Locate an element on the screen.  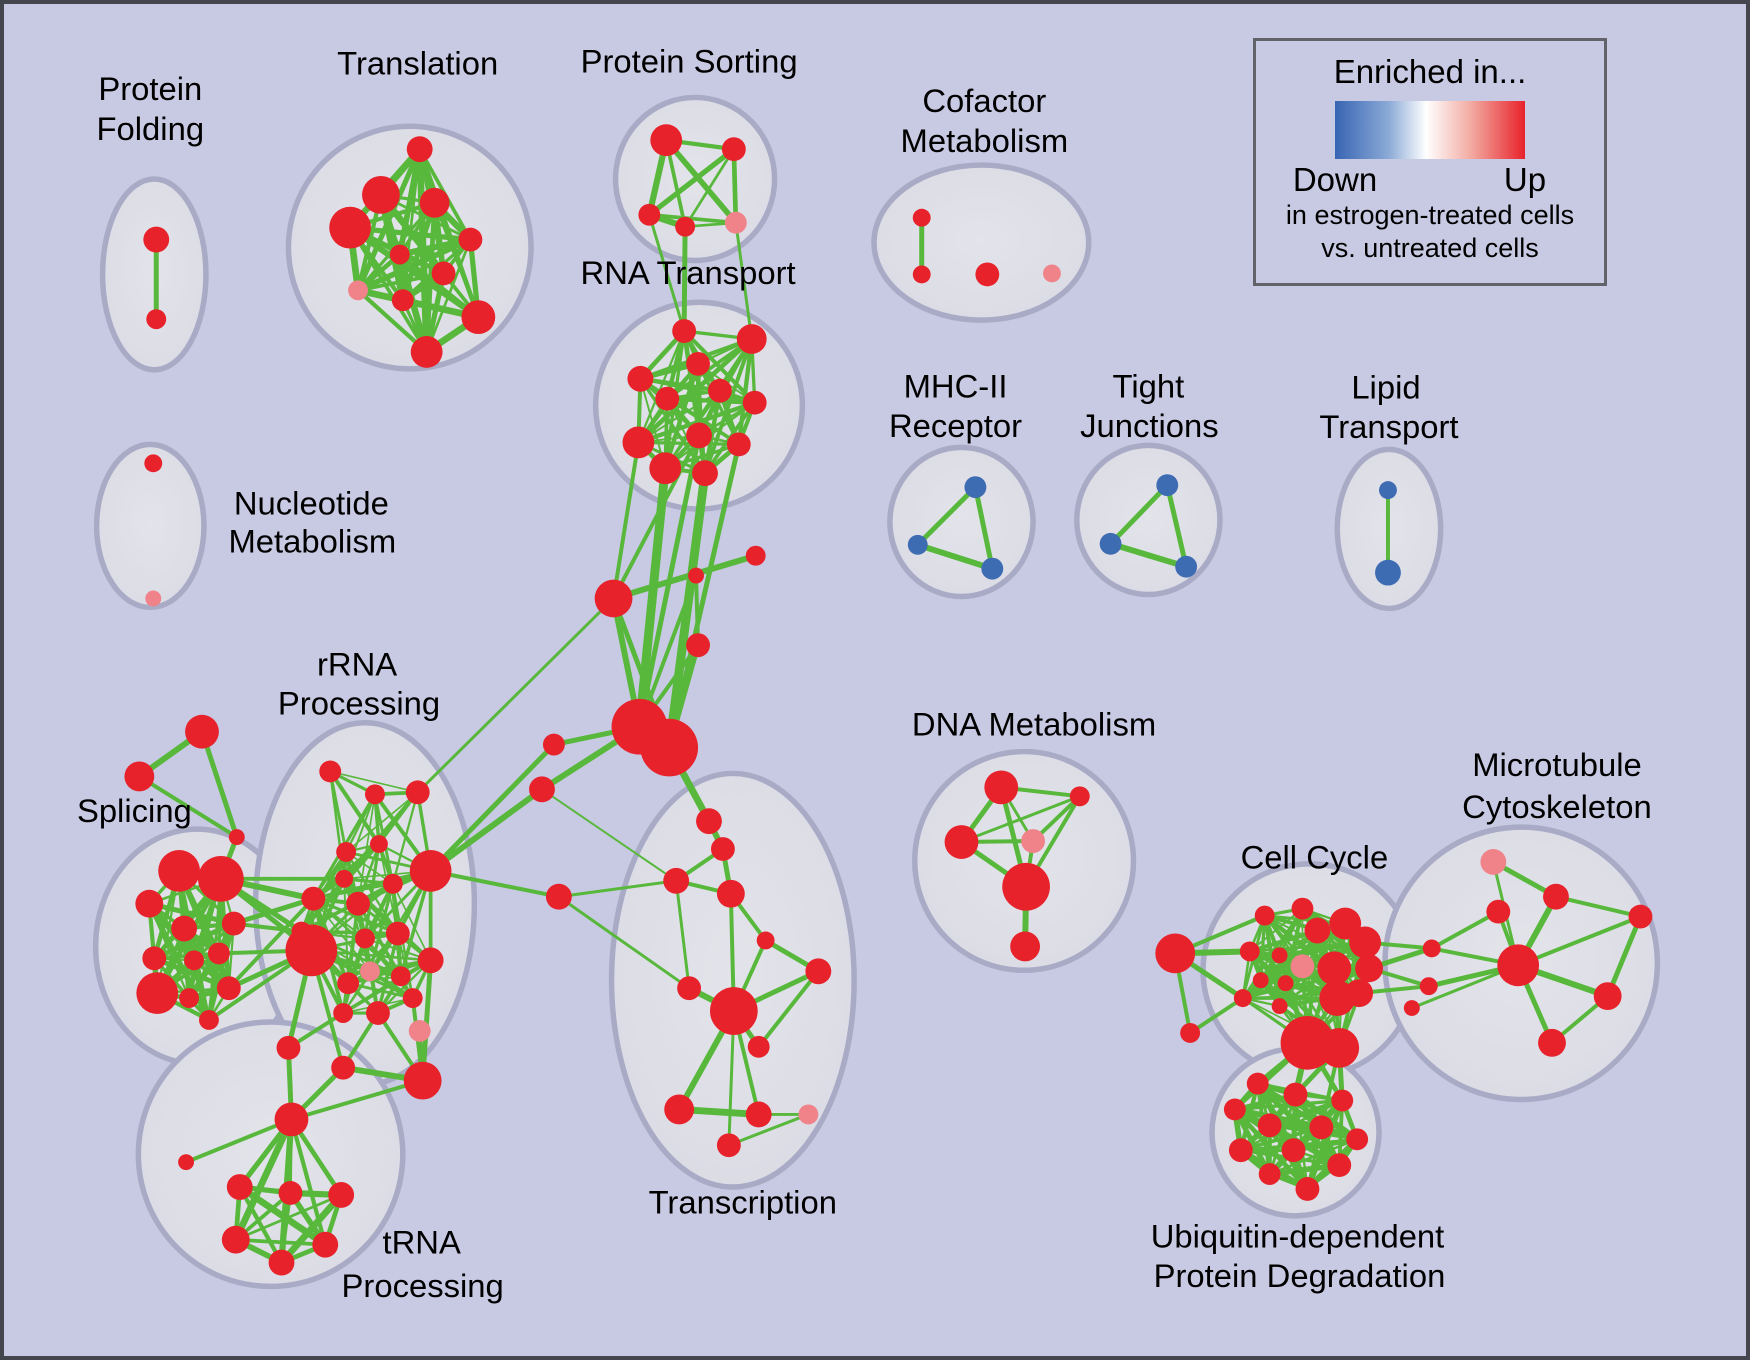
cluster-label: RNA Transport is located at coordinates (688, 272).